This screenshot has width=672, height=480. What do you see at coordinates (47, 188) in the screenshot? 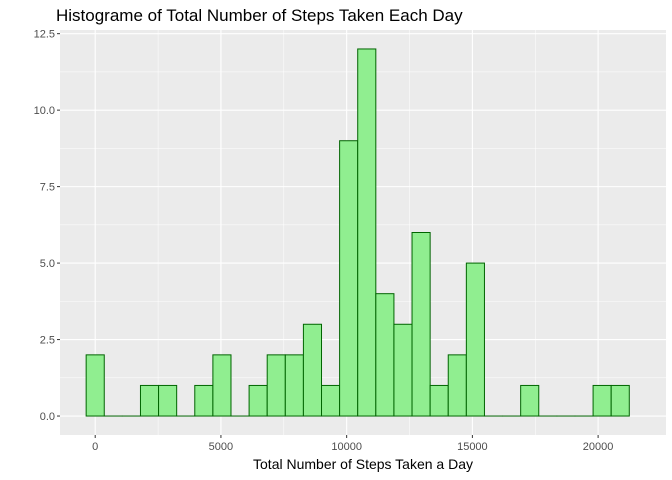
I see `y-tick-label: 7.5` at bounding box center [47, 188].